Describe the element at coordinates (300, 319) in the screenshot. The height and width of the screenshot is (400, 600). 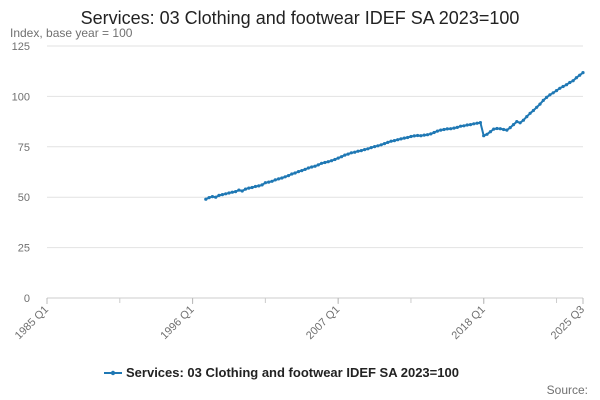
I see `x-axis: 1985 Q1 1996 Q1 2007 Q1 2018 Q1 2025 Q3` at that location.